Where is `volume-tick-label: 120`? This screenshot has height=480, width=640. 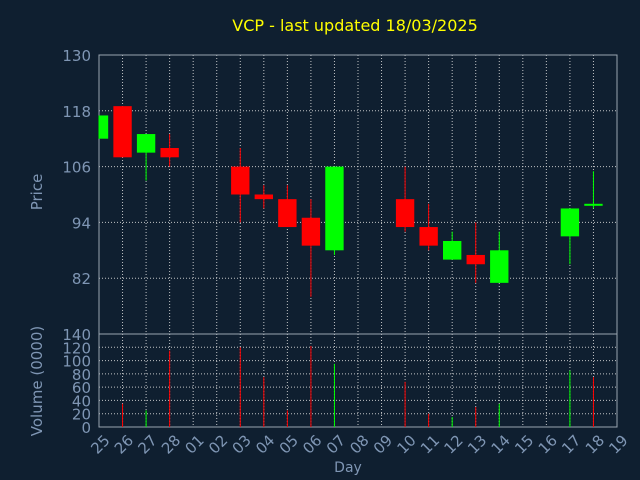
volume-tick-label: 120 is located at coordinates (76, 348).